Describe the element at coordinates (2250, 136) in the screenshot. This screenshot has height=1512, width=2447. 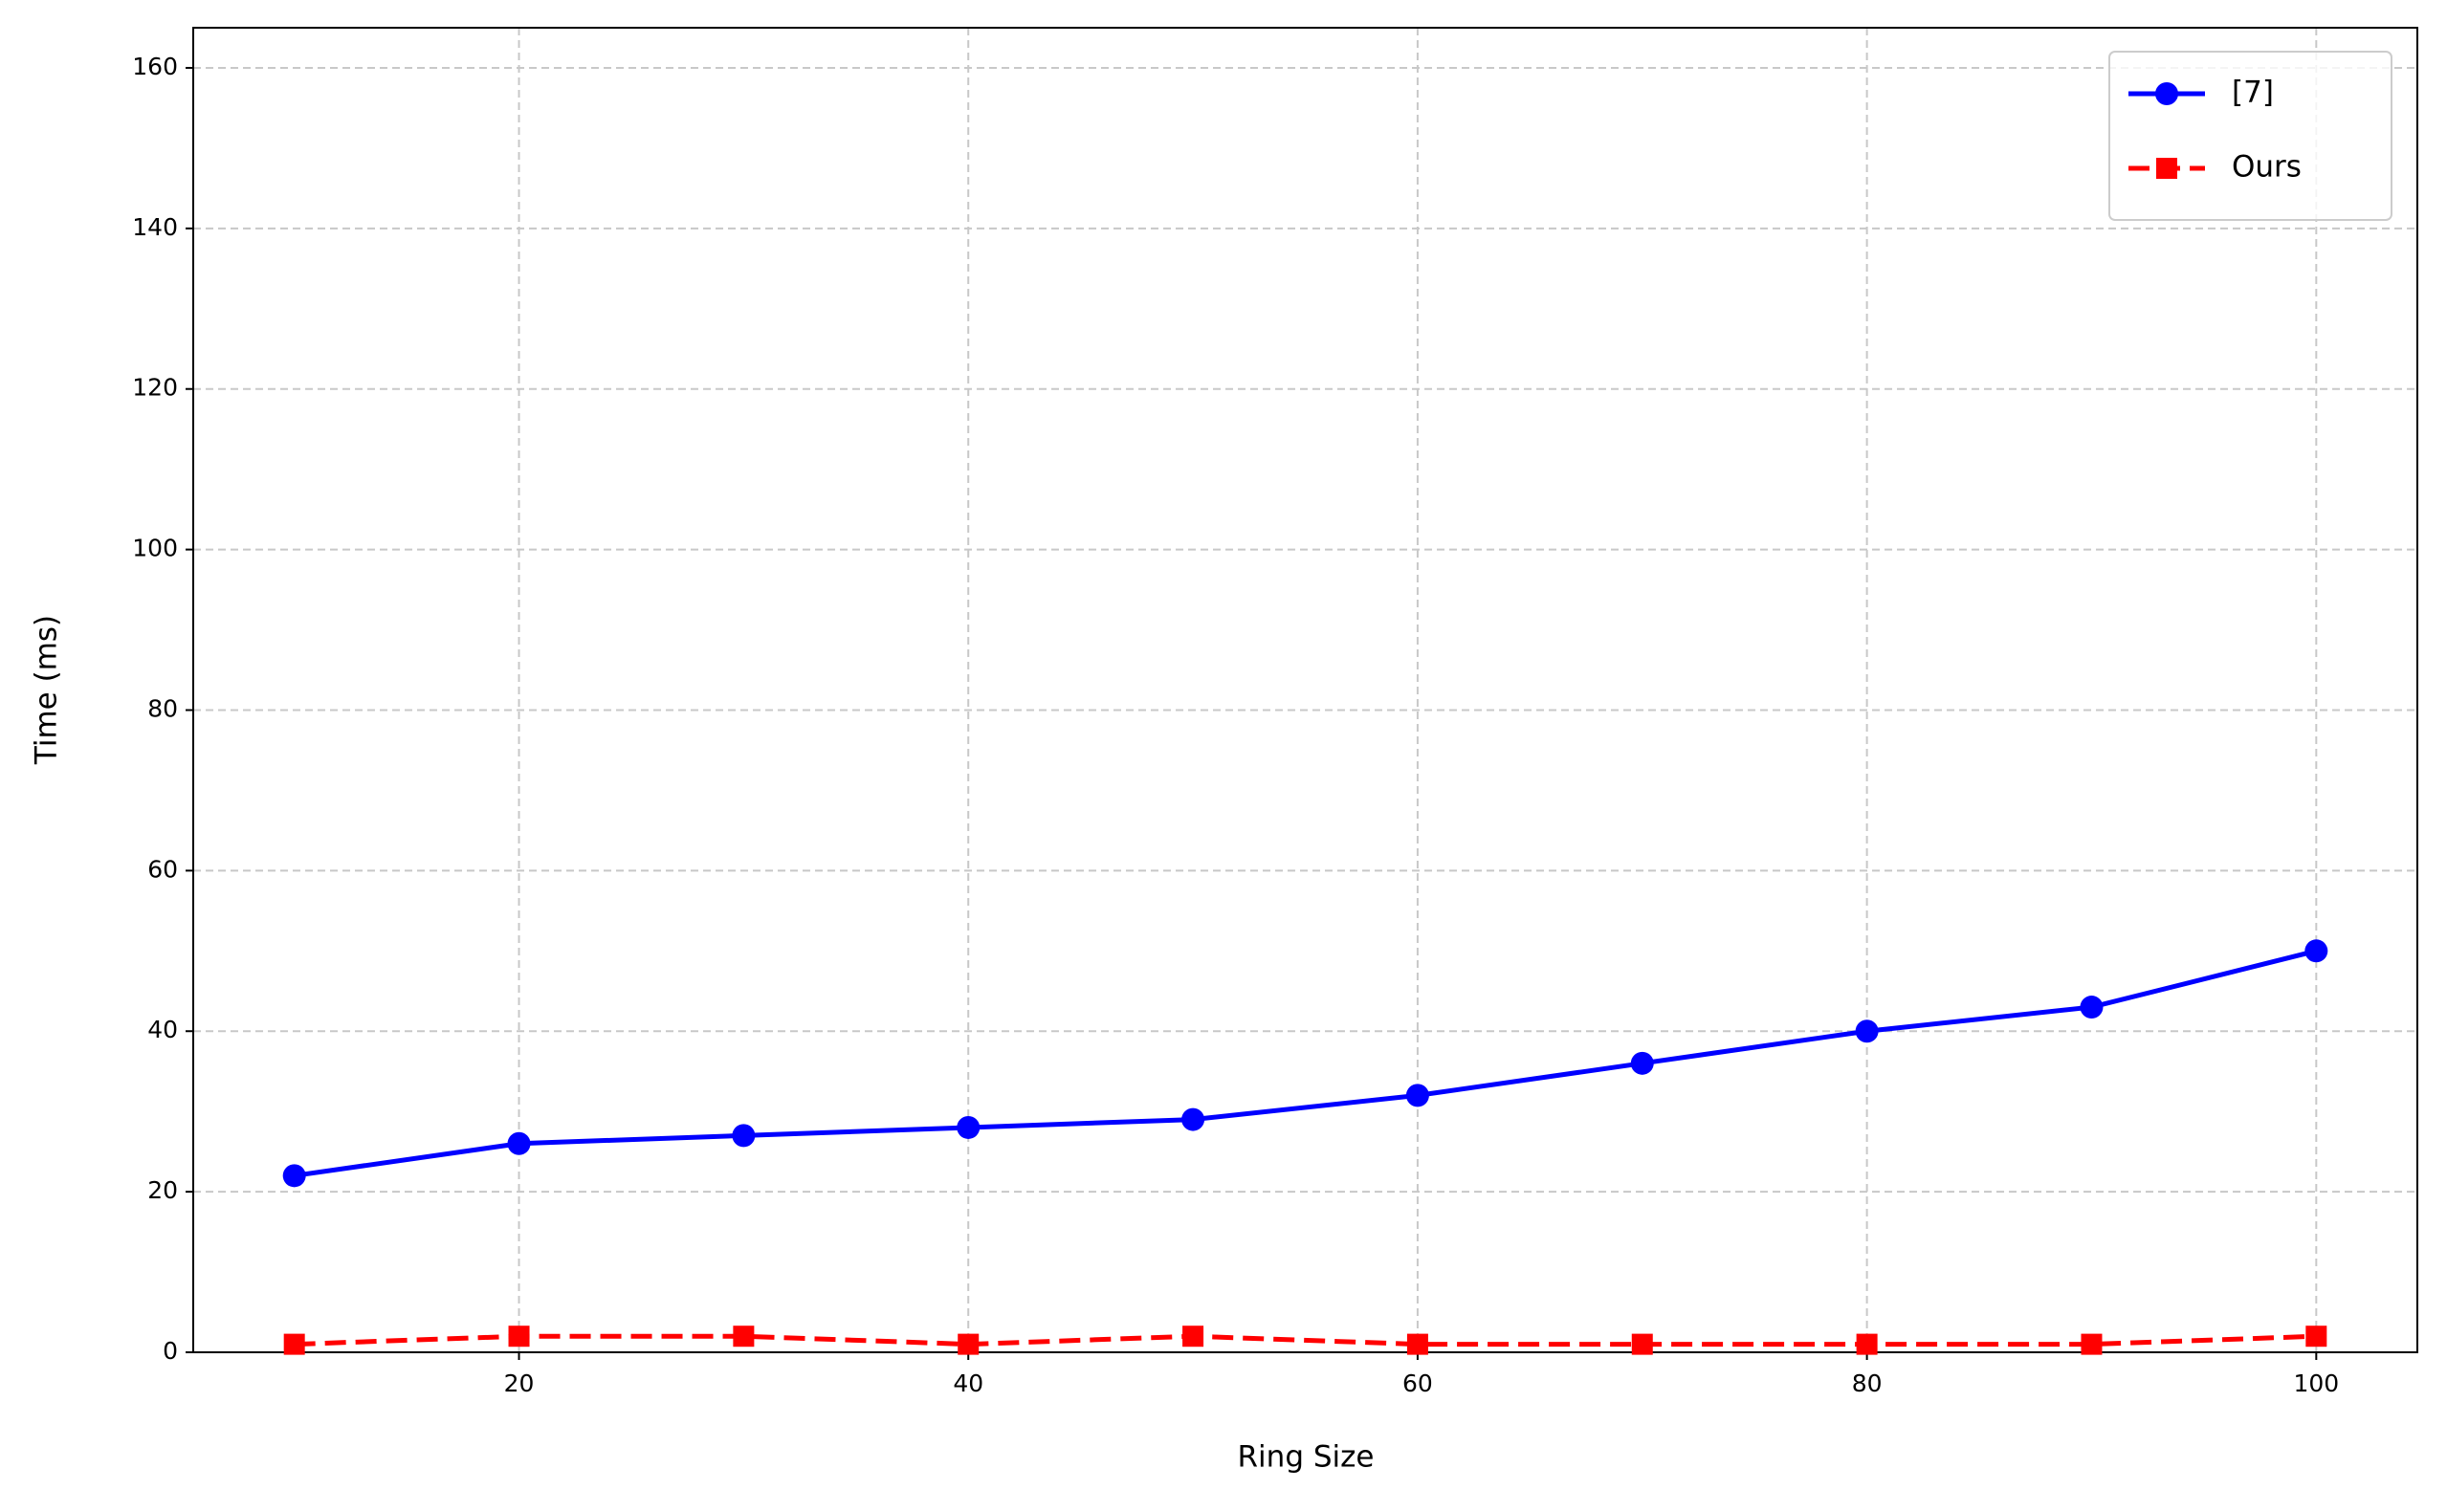
I see `legend: [7] Ours` at that location.